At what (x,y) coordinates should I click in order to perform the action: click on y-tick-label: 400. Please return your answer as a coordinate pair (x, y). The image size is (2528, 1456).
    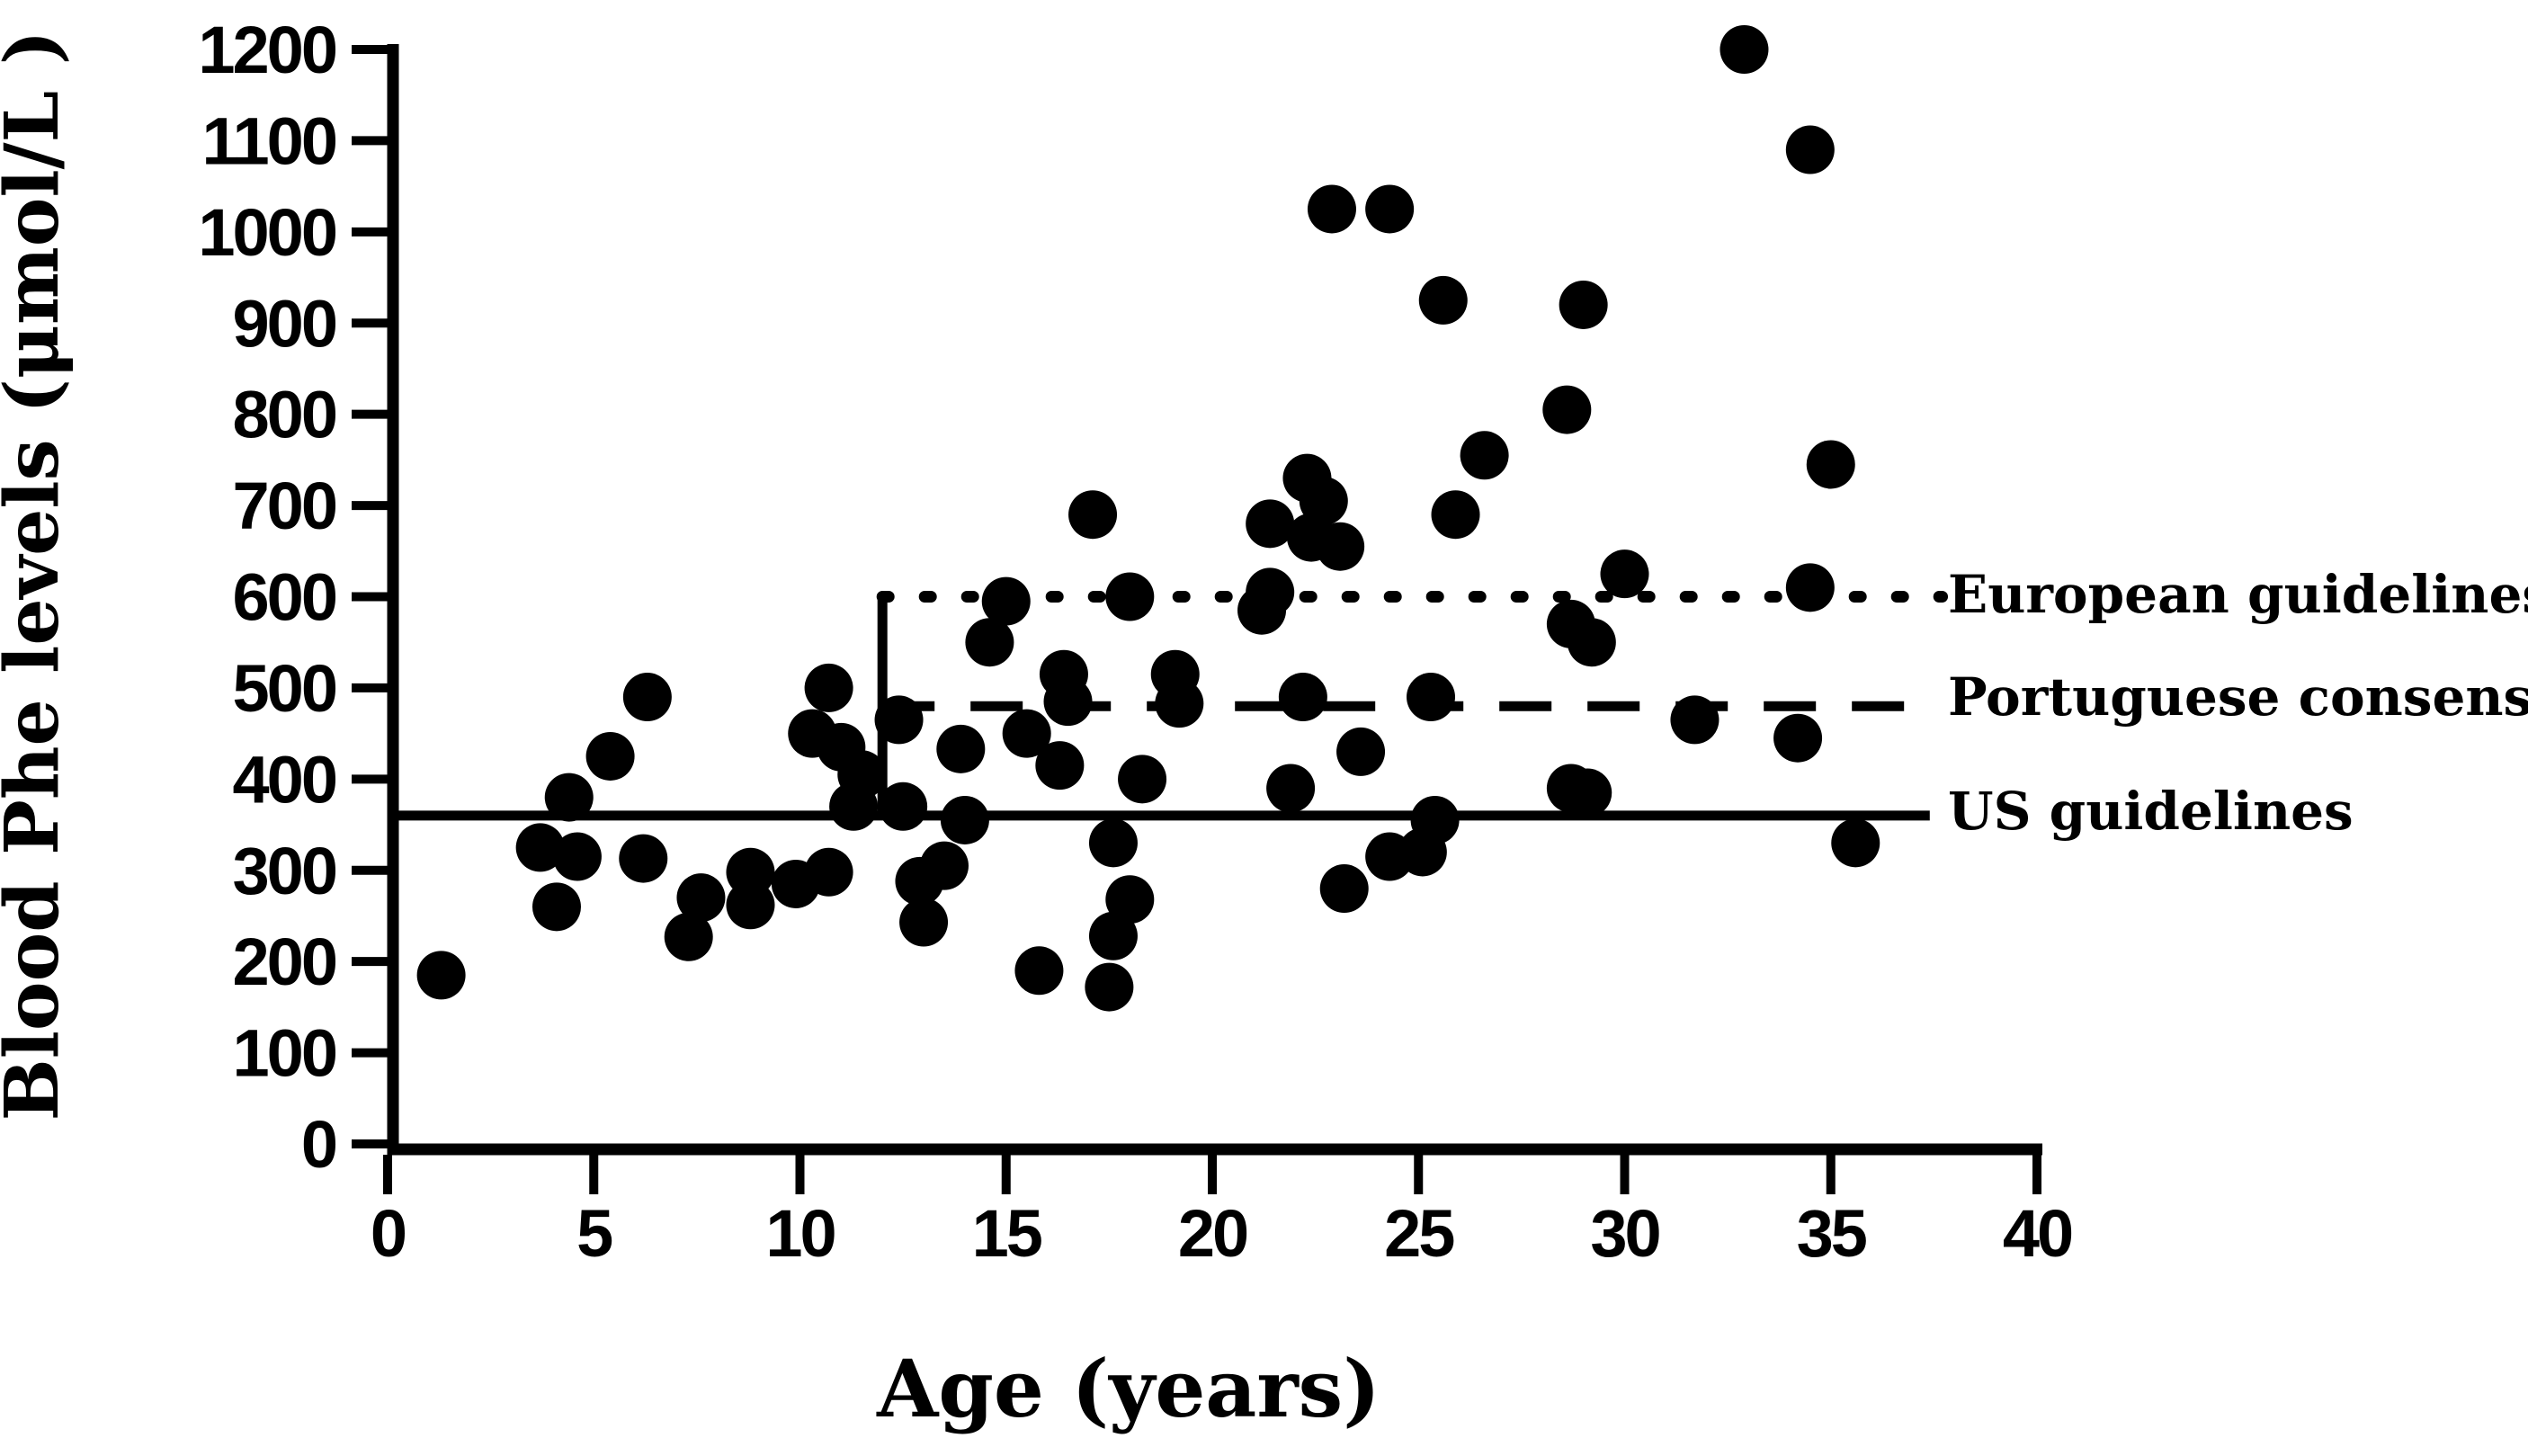
    Looking at the image, I should click on (284, 779).